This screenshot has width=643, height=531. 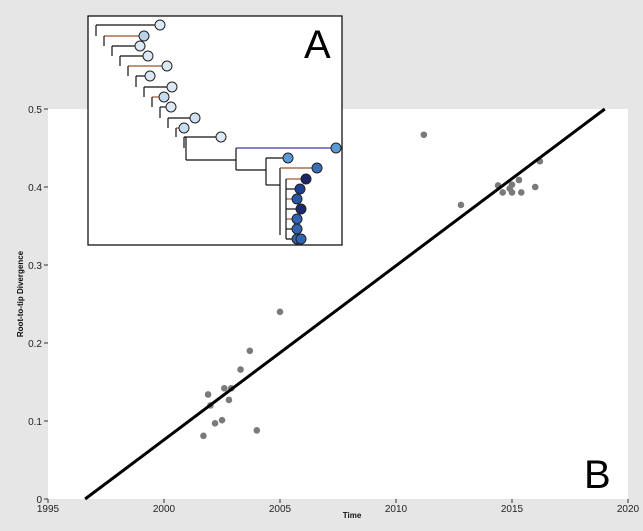 I want to click on x-tick-label: 2010, so click(x=396, y=509).